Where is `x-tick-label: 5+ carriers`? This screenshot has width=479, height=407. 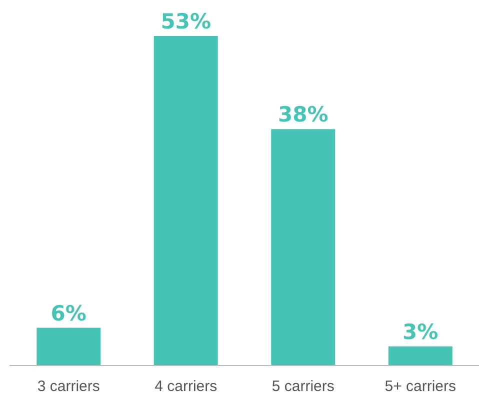
x-tick-label: 5+ carriers is located at coordinates (420, 386).